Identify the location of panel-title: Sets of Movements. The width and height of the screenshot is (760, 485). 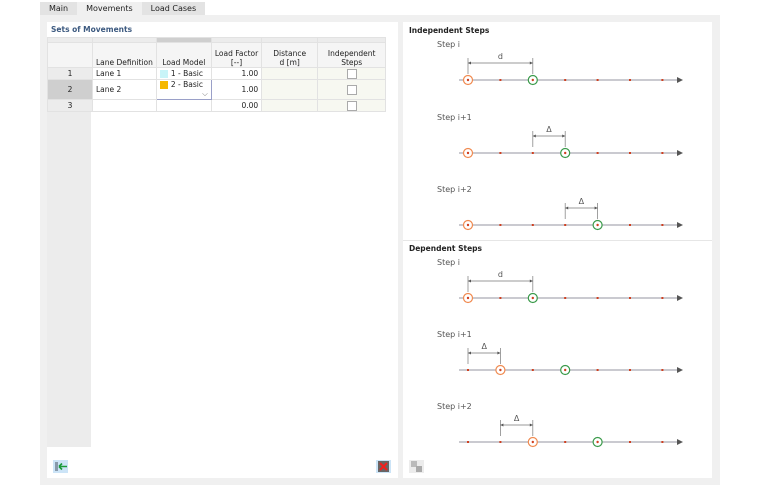
(92, 29).